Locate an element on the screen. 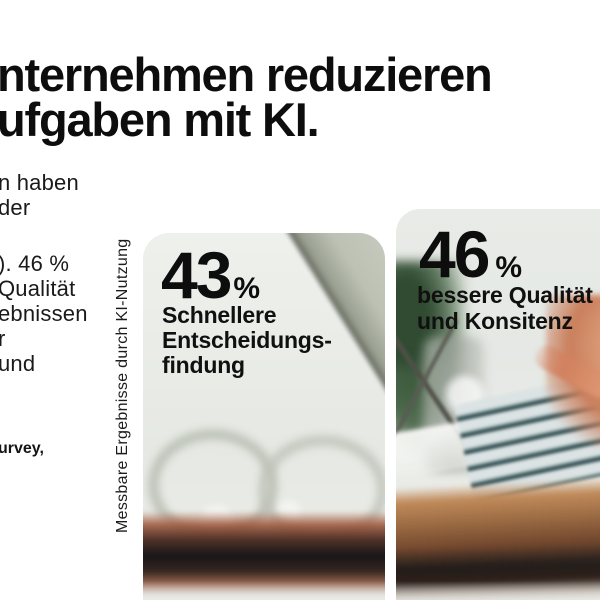 This screenshot has height=600, width=600. page-title: nternehmen reduzieren ufgaben mit KI. is located at coordinates (246, 97).